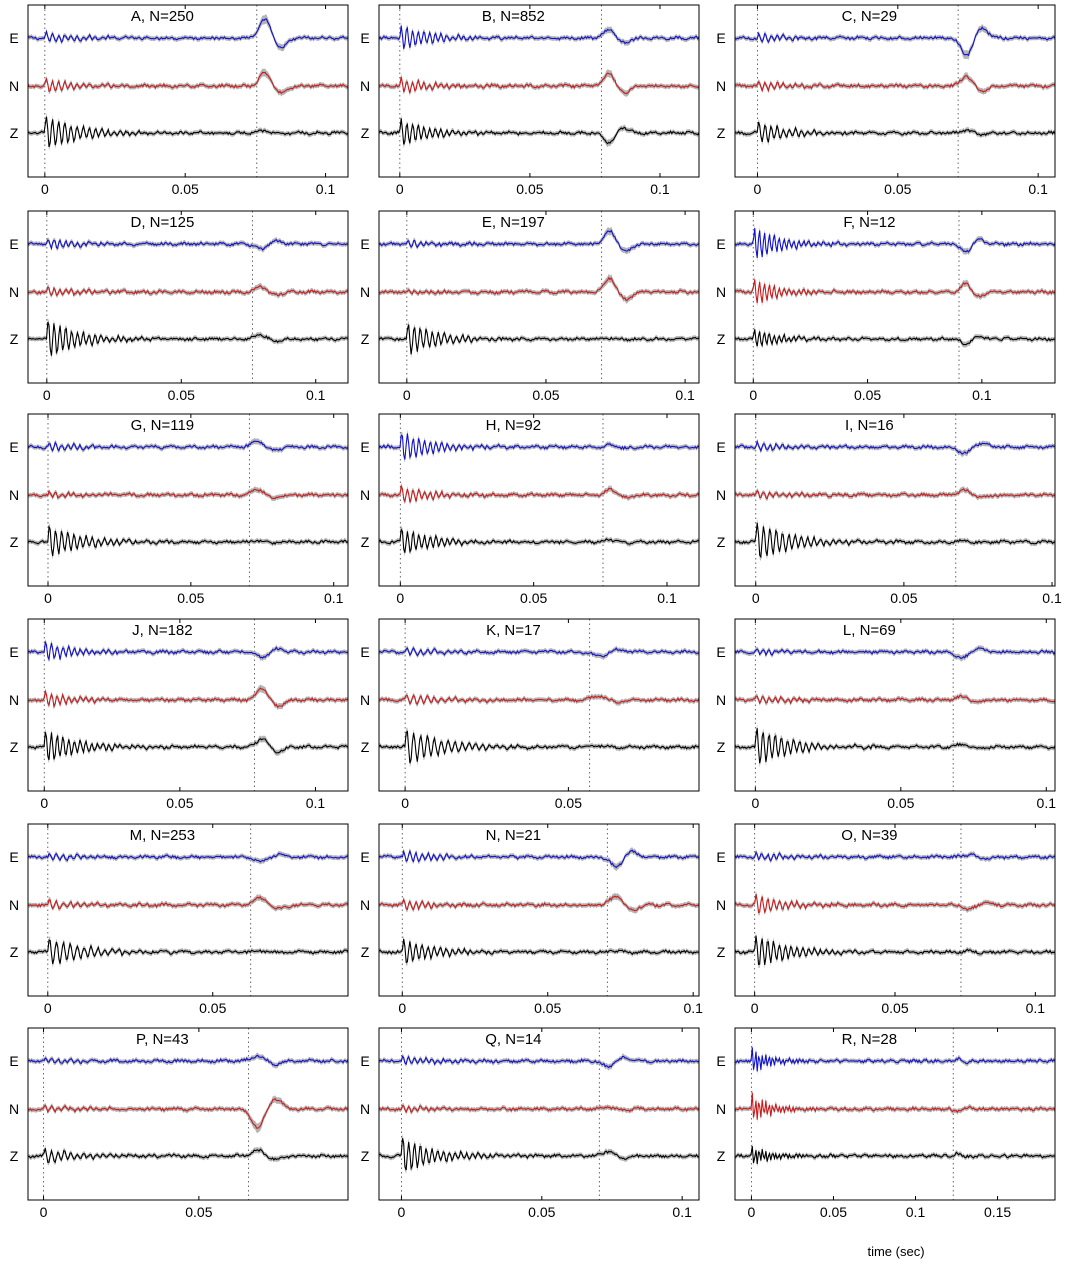 This screenshot has height=1264, width=1065. I want to click on panel-title: F, N=12, so click(869, 222).